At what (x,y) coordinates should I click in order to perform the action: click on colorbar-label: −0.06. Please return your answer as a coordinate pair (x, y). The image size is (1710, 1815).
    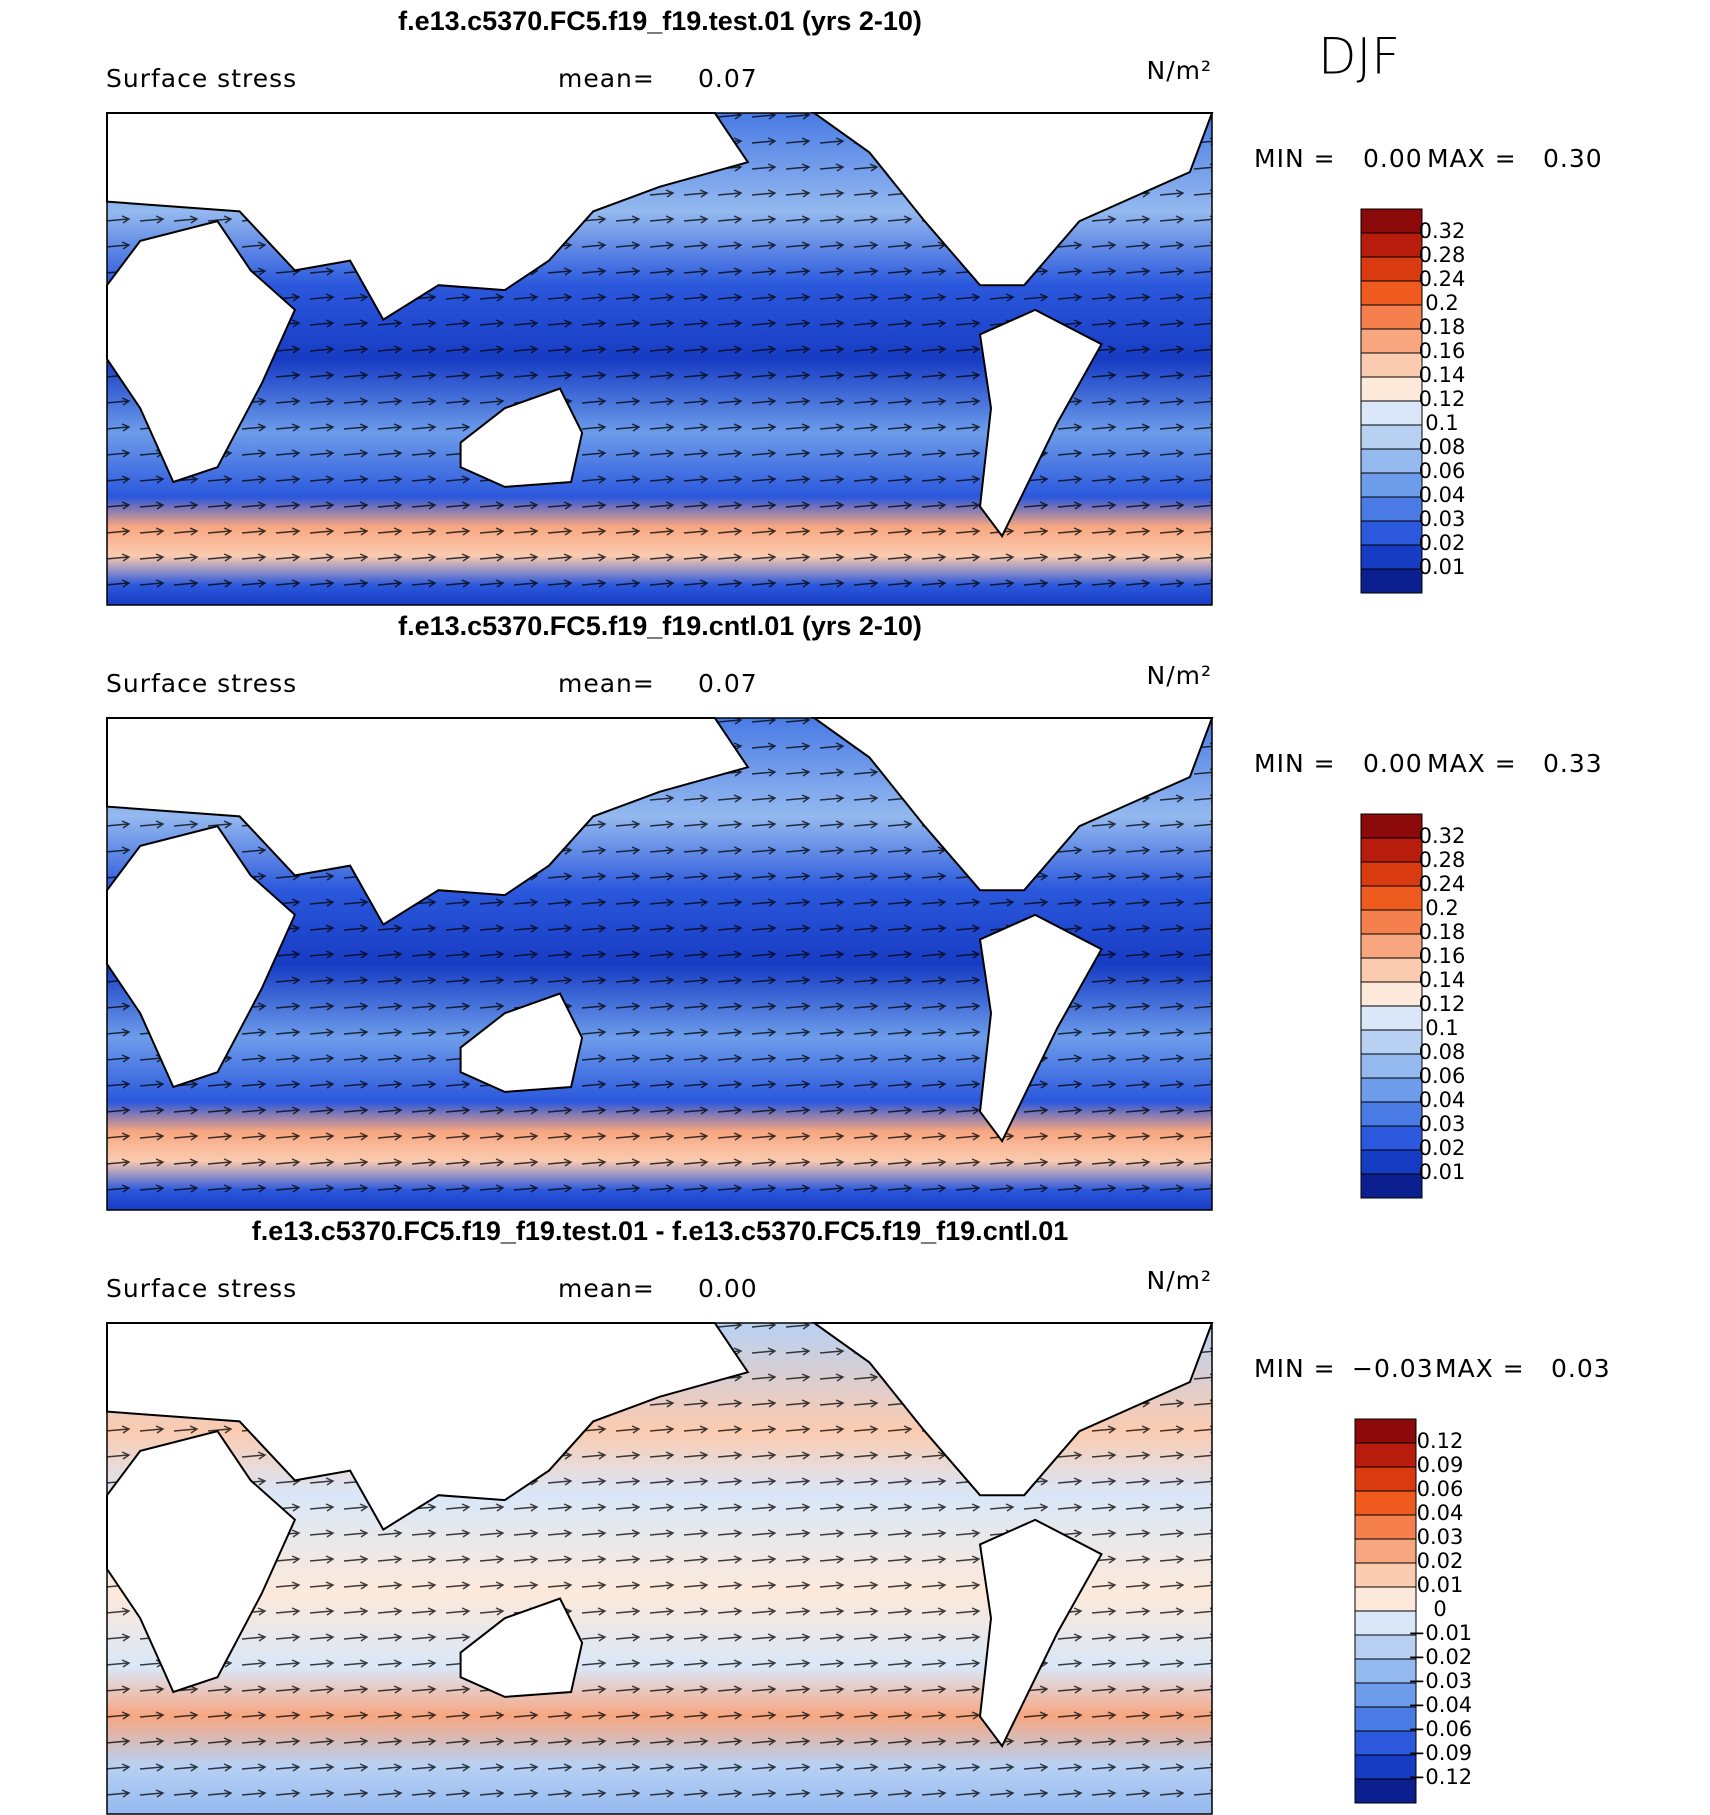
    Looking at the image, I should click on (1440, 1729).